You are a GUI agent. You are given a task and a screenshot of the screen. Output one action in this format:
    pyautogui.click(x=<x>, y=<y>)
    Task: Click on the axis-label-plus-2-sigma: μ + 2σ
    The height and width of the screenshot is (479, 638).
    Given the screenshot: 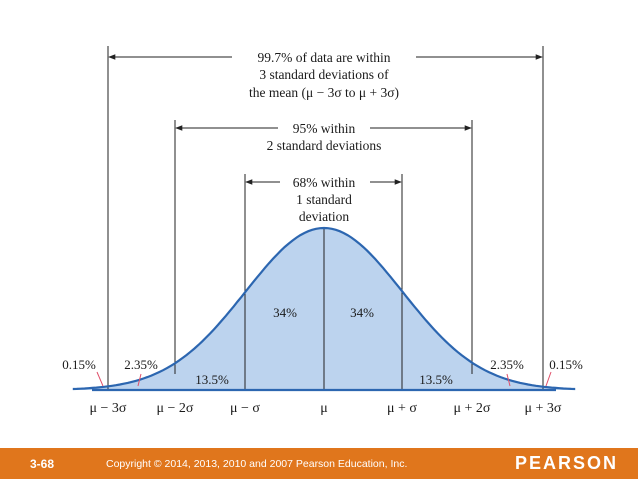 What is the action you would take?
    pyautogui.click(x=472, y=408)
    